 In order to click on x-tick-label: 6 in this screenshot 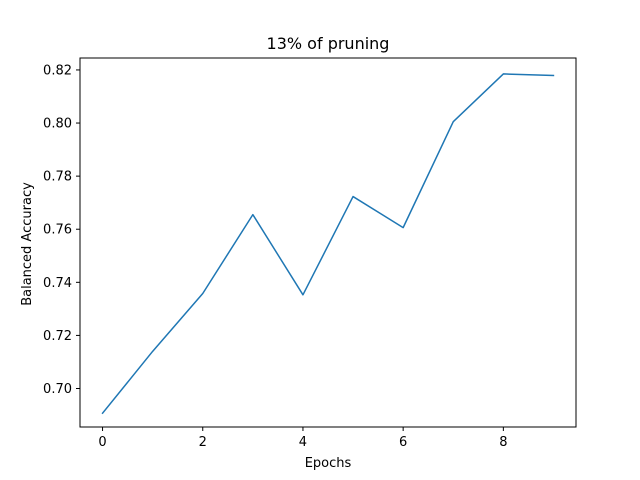, I will do `click(403, 442)`.